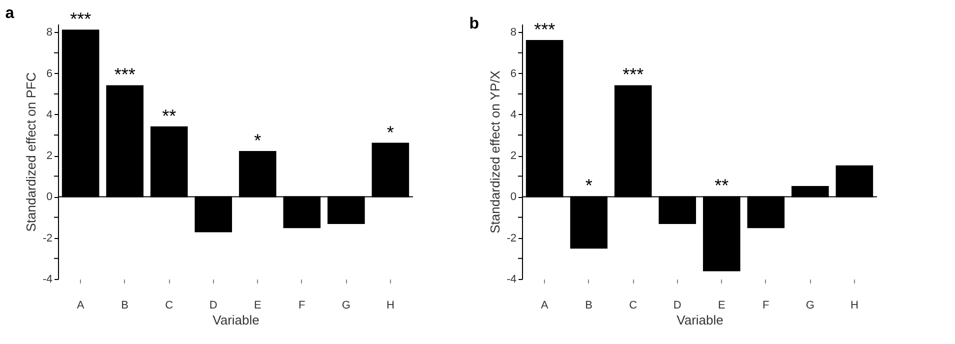  I want to click on y-axis-title: Standardized effect on PFC, so click(31, 152).